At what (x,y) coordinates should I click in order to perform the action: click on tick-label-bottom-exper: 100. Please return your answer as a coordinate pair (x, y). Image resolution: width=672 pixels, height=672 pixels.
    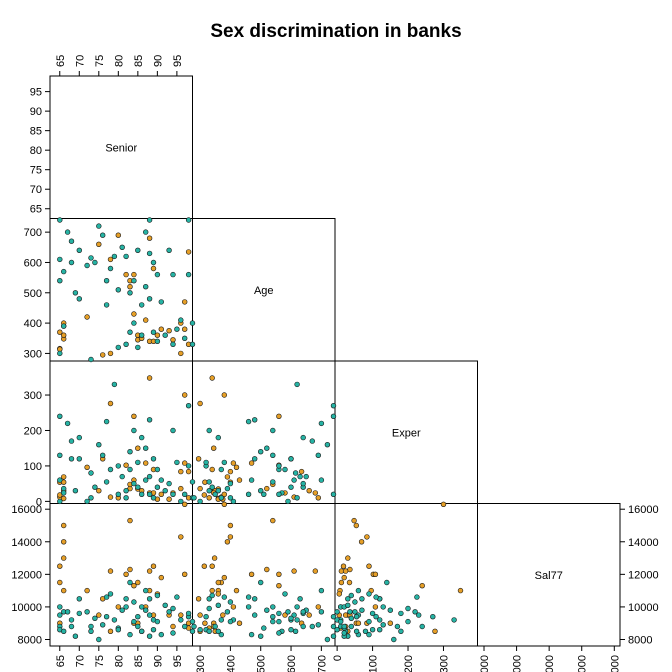
    Looking at the image, I should click on (374, 663).